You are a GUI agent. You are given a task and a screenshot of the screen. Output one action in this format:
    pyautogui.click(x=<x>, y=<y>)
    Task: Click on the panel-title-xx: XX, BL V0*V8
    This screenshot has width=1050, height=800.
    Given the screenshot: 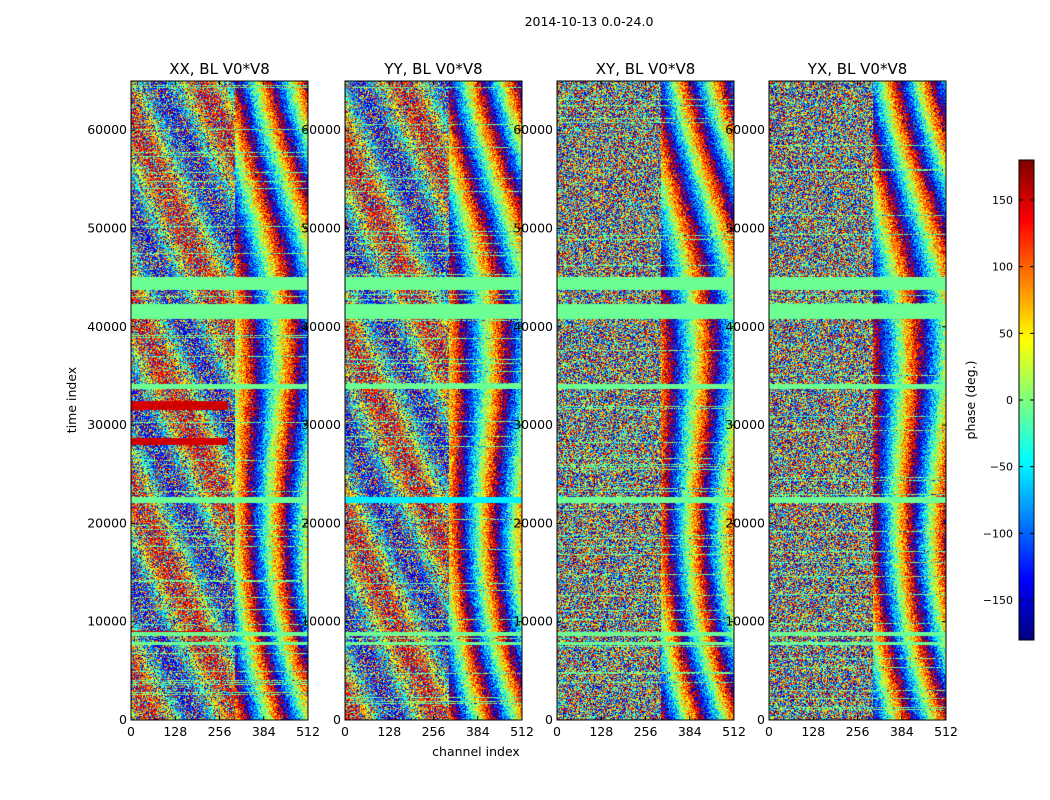 What is the action you would take?
    pyautogui.click(x=219, y=69)
    